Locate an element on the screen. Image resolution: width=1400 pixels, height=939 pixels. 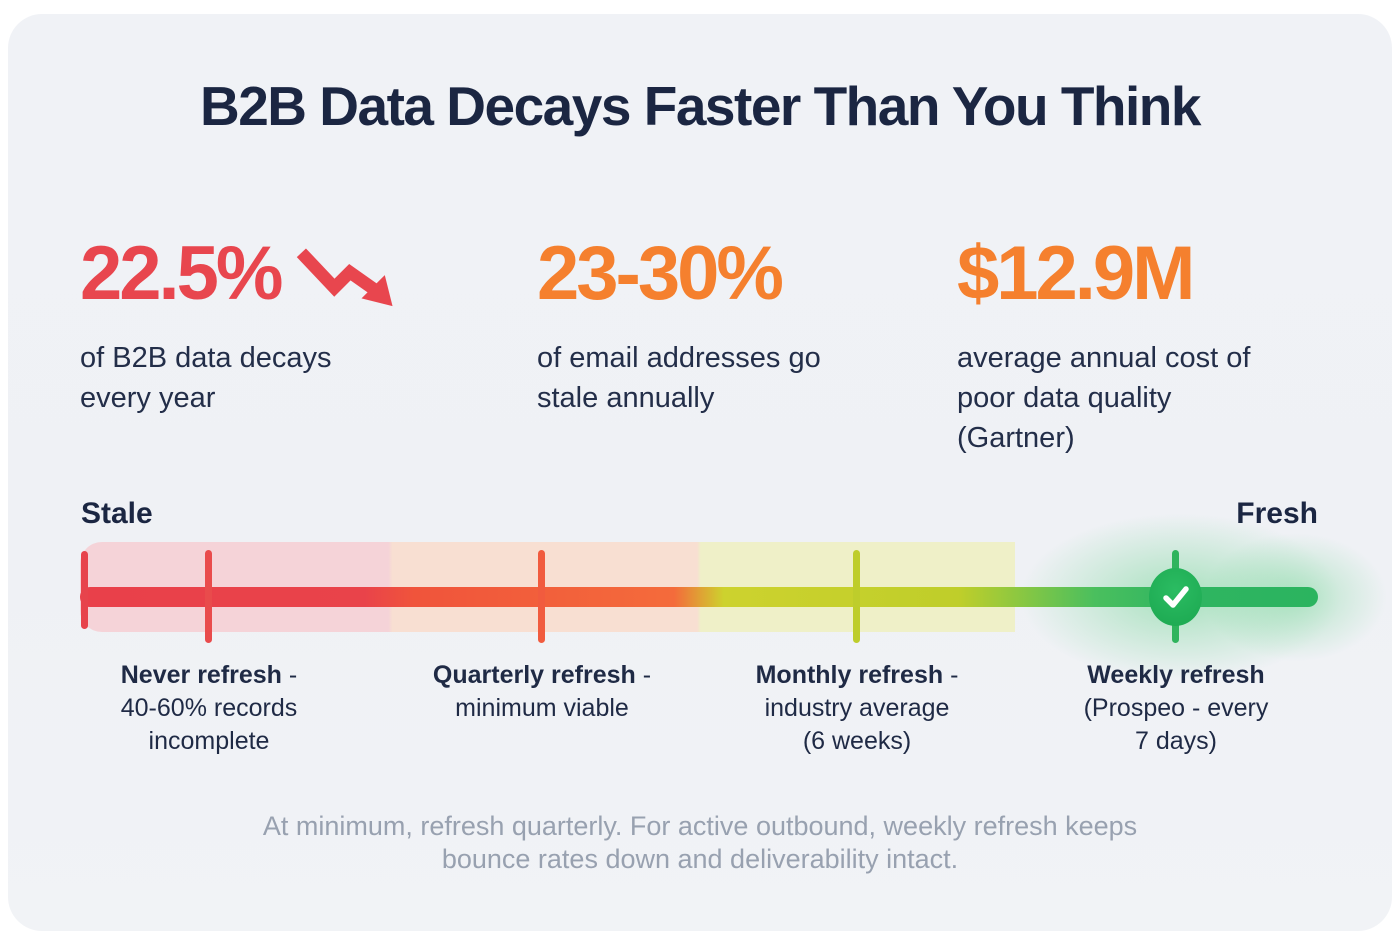
stat-data-decay-desc: of B2B data decays every year is located at coordinates (206, 378).